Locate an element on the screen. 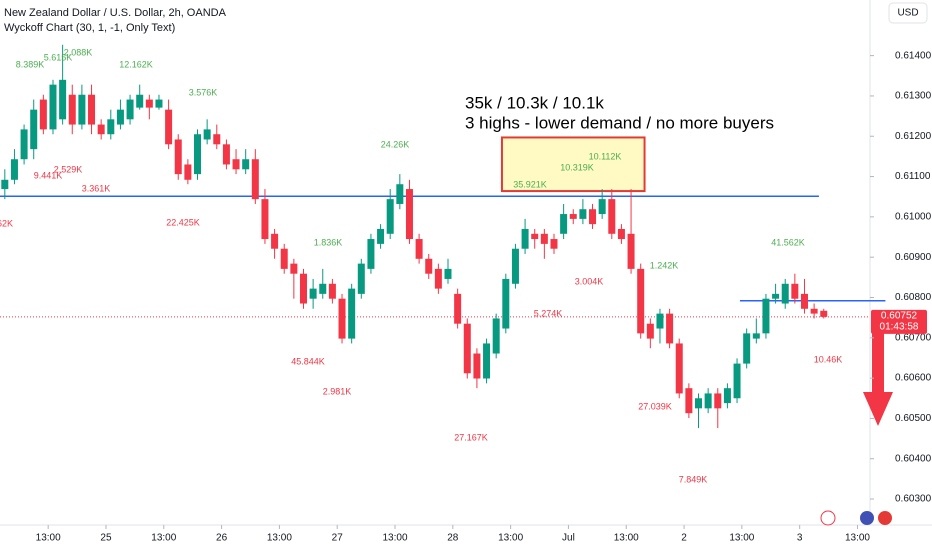 The height and width of the screenshot is (550, 932). y-tick-label: 0.61400 is located at coordinates (913, 55).